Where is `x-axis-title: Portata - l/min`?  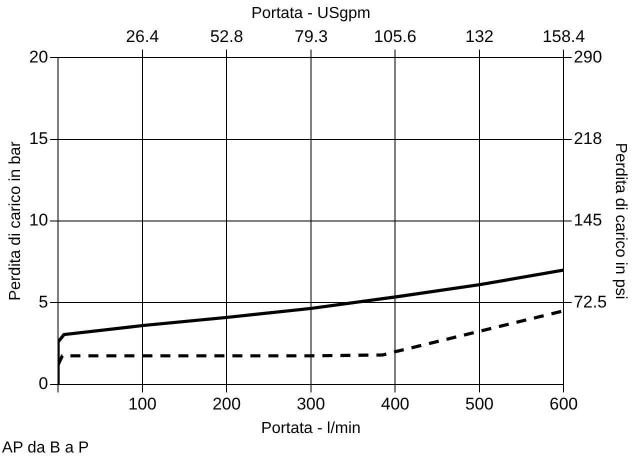 x-axis-title: Portata - l/min is located at coordinates (311, 428).